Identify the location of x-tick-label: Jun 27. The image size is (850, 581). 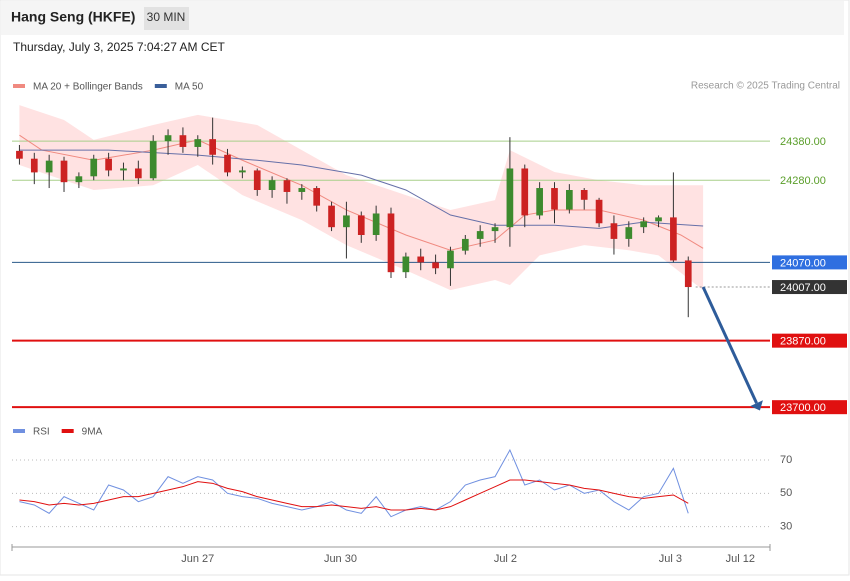
(197, 559).